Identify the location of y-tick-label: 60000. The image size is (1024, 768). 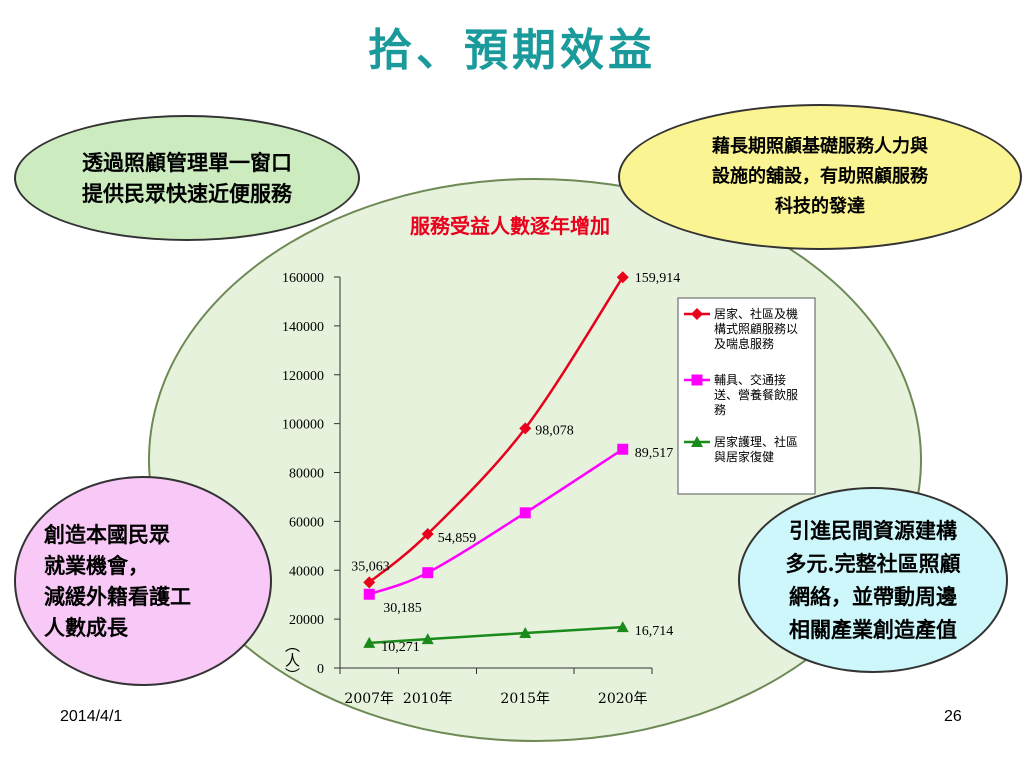
(306, 522).